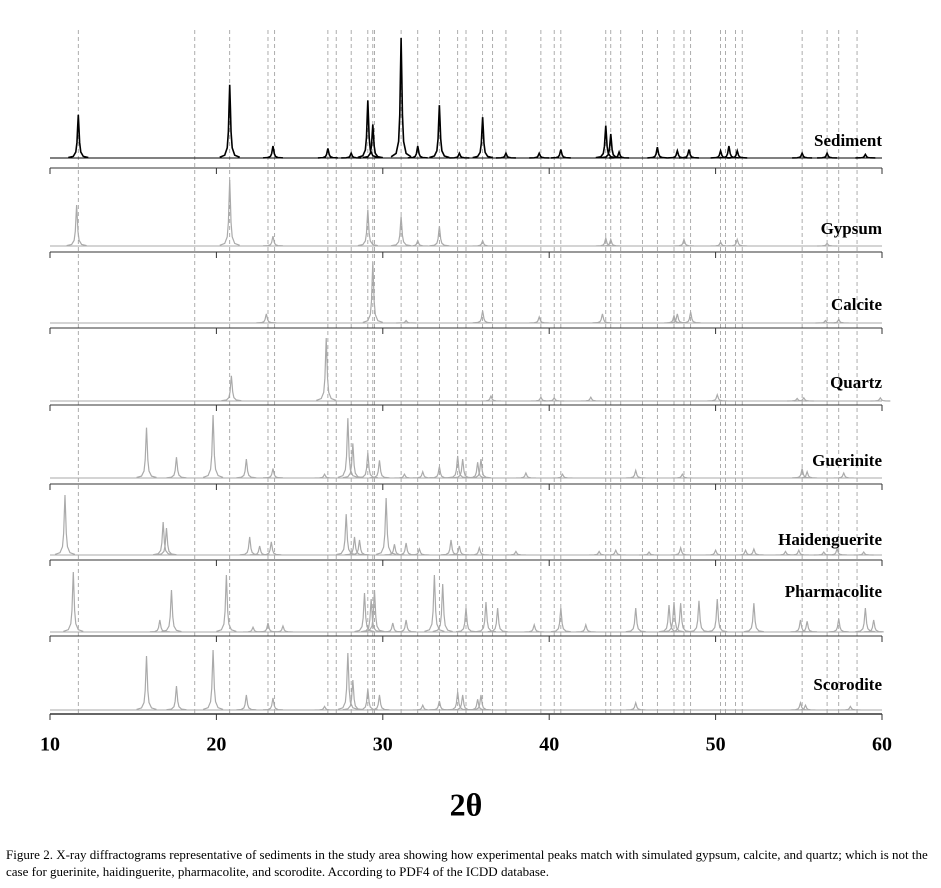  What do you see at coordinates (848, 140) in the screenshot?
I see `series-label: Sediment` at bounding box center [848, 140].